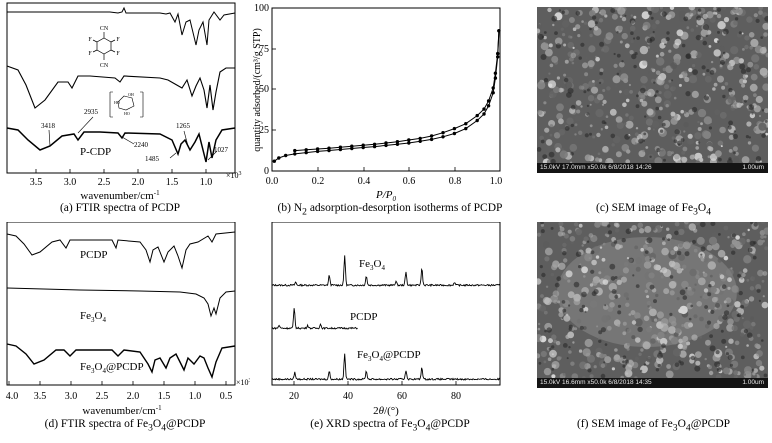 The image size is (772, 443). I want to click on caption-f: (f) SEM image of Fe3O4@PCDP, so click(653, 426).